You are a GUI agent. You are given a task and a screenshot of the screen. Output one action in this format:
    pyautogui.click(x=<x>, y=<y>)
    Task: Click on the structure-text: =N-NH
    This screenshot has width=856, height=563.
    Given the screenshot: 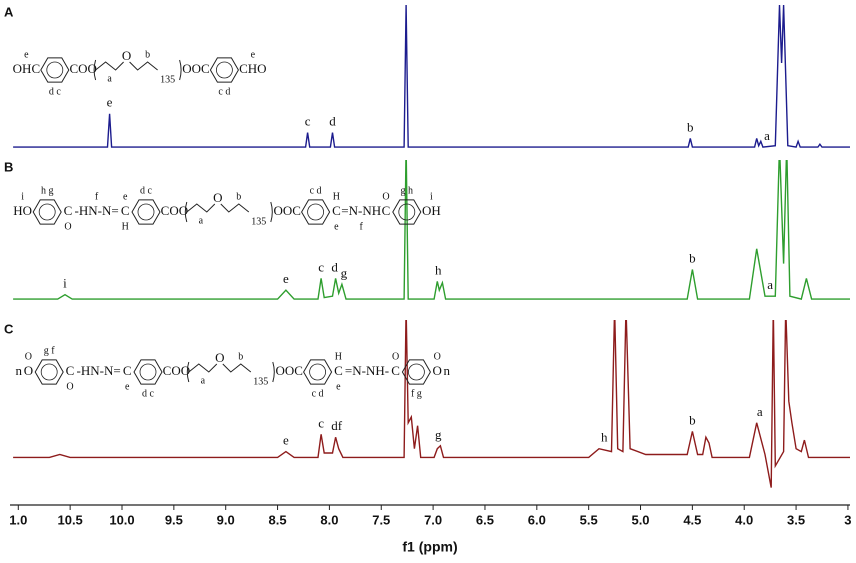 What is the action you would take?
    pyautogui.click(x=361, y=210)
    